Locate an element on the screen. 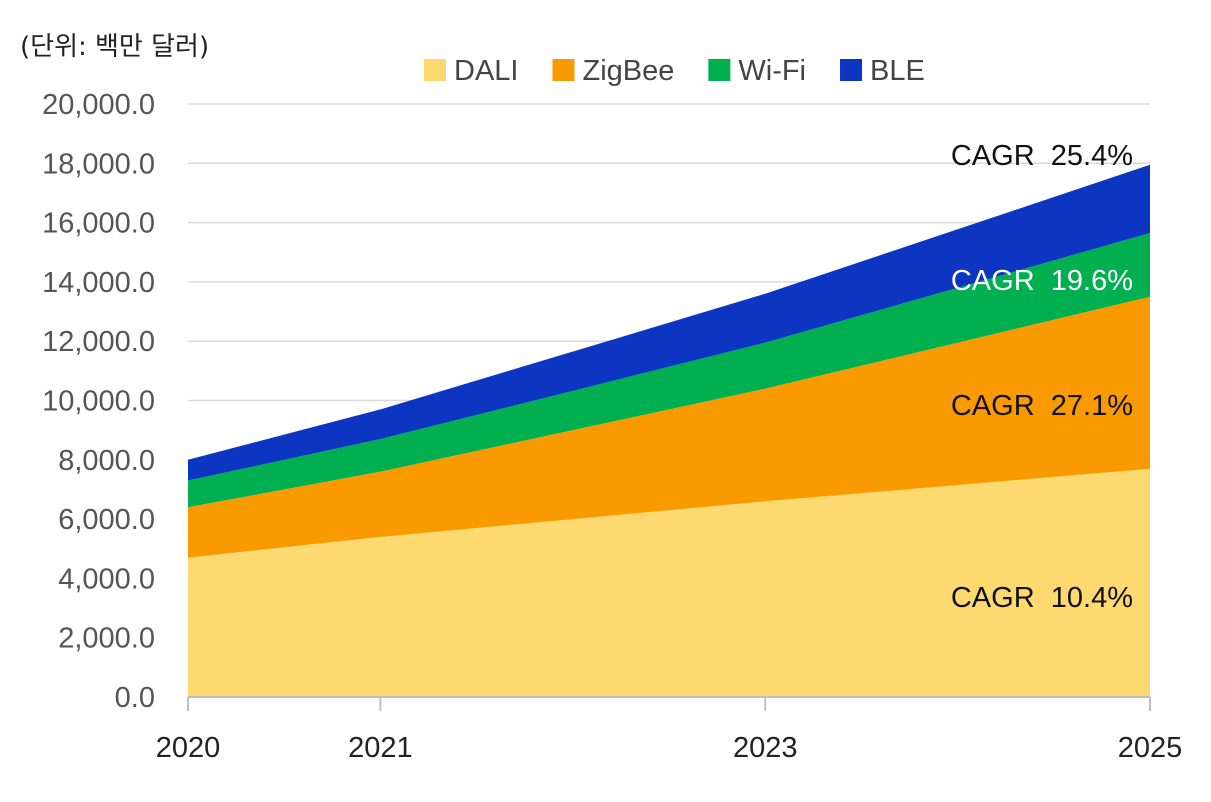  unit-label: (단위: 백만 달러) is located at coordinates (114, 47).